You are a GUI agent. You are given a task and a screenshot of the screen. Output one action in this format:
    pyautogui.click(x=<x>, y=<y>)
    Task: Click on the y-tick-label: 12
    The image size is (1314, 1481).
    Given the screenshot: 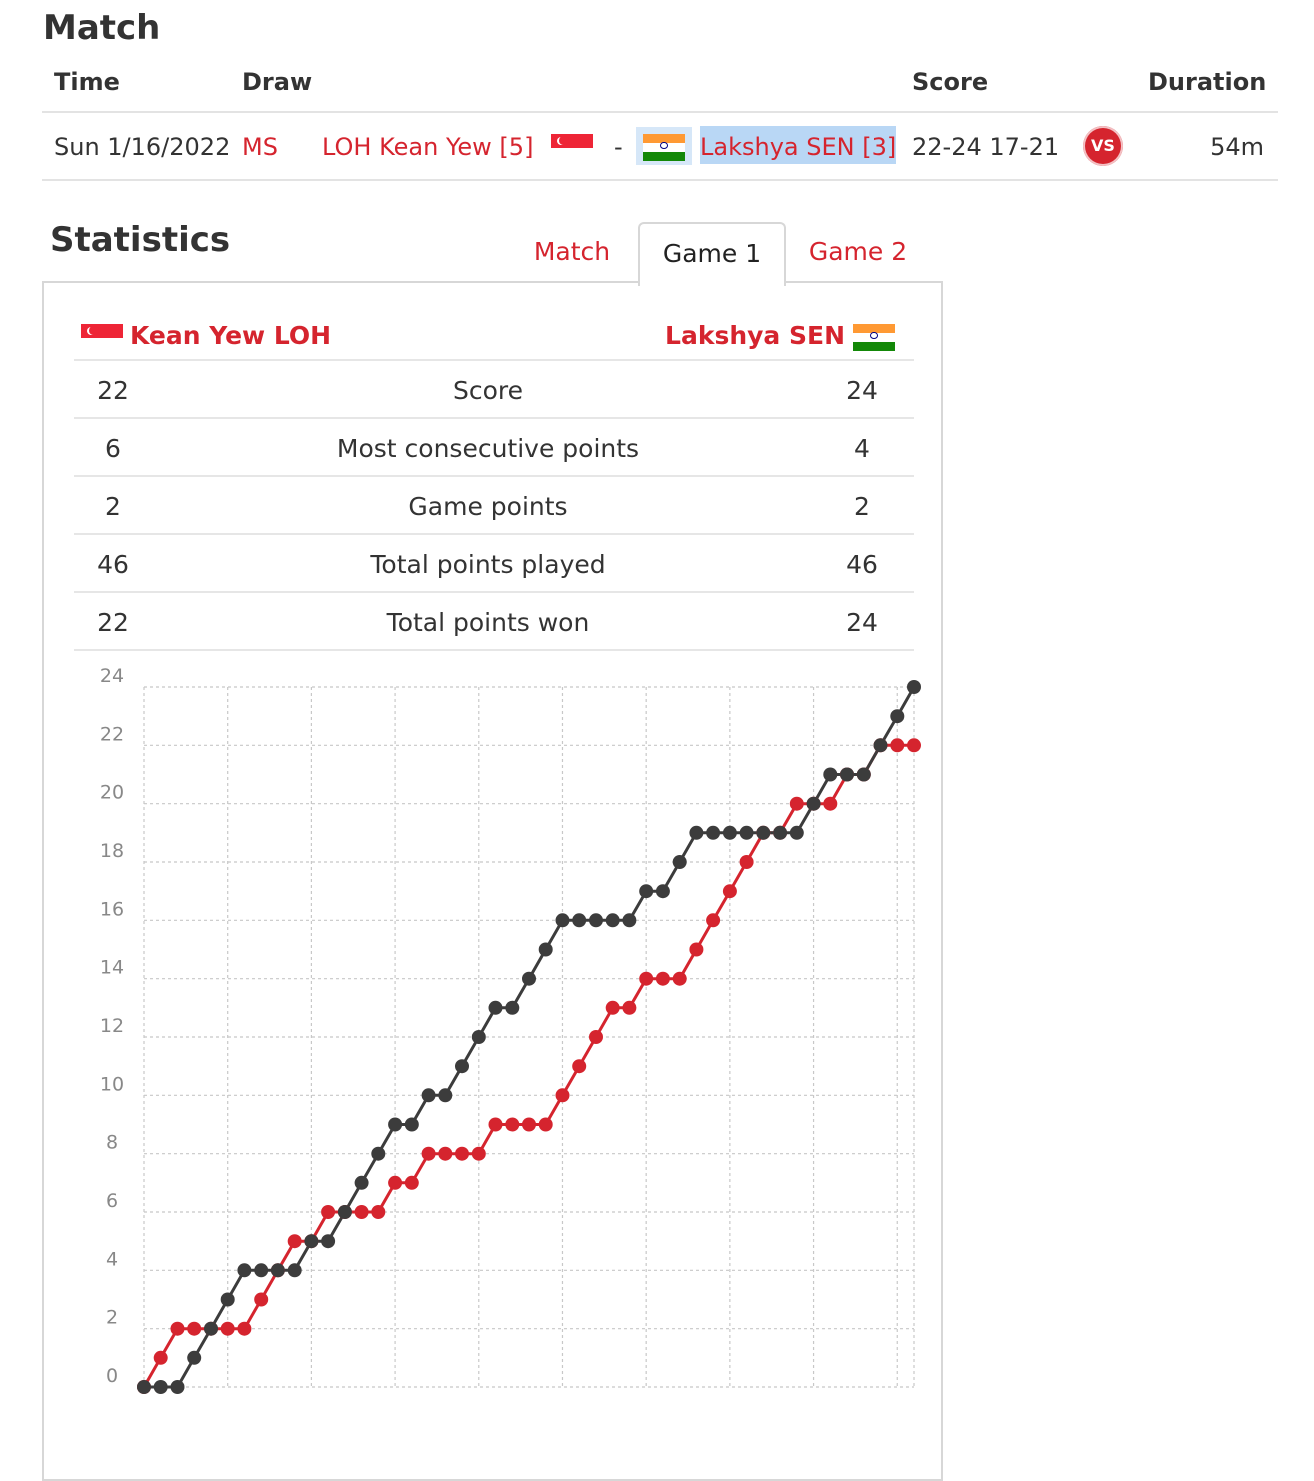 What is the action you would take?
    pyautogui.click(x=112, y=1026)
    